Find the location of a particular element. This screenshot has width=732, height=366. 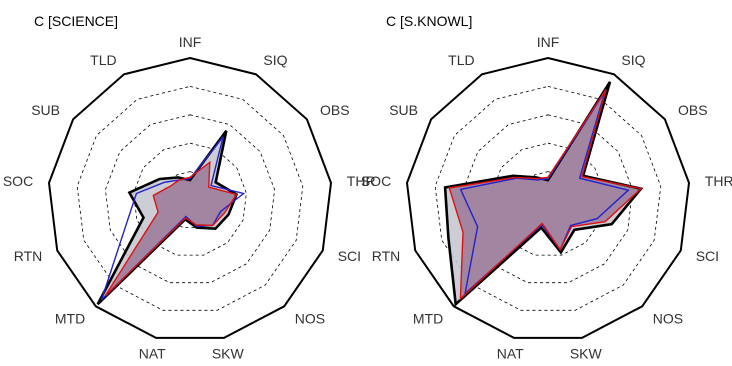

series-1-line is located at coordinates (167, 218).